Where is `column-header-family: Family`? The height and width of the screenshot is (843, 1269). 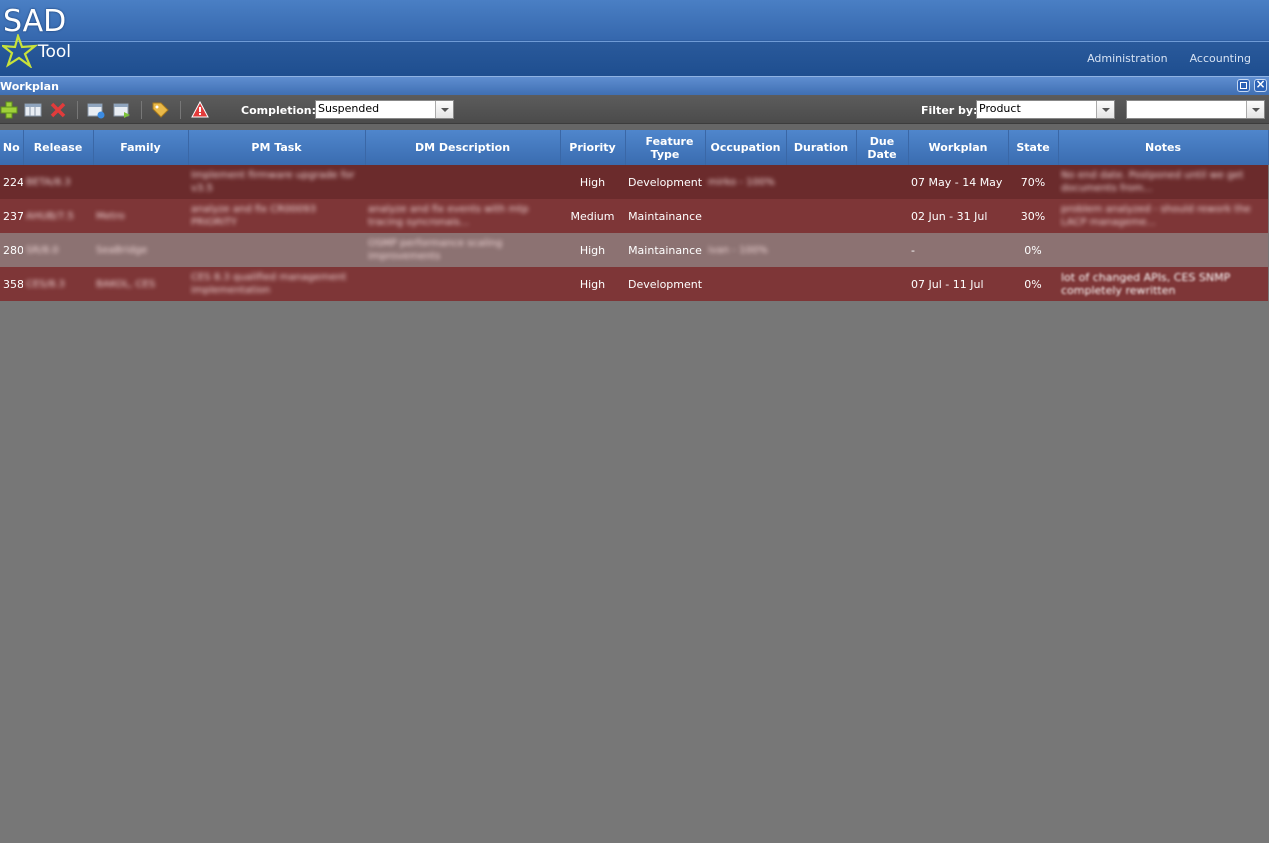
column-header-family: Family is located at coordinates (141, 147).